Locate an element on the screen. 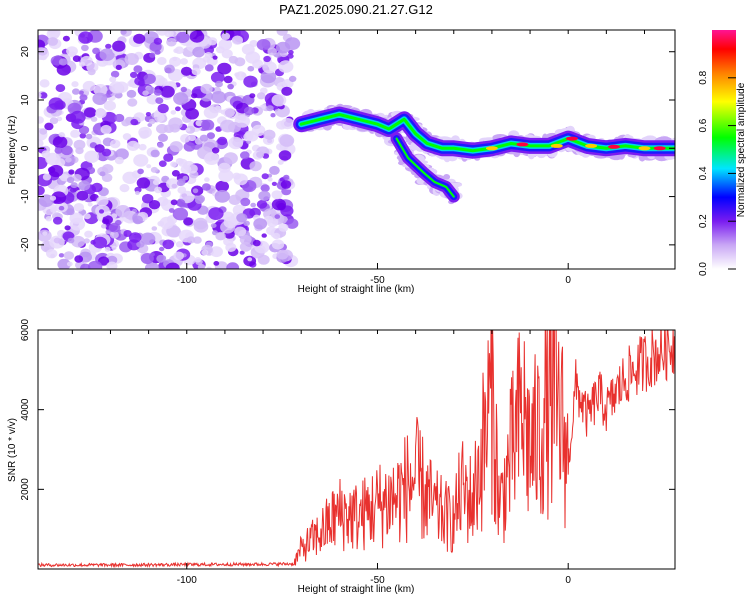 The image size is (750, 600). spectrogram-xlabel: Height of straight line (km) is located at coordinates (356, 289).